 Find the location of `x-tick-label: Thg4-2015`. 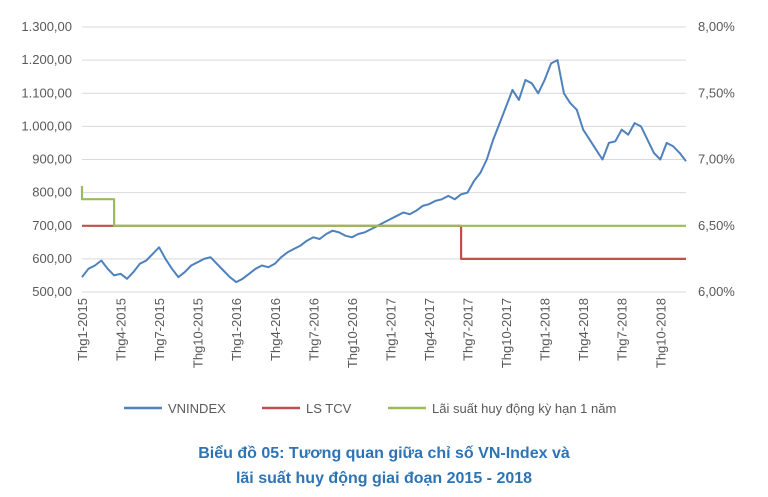

x-tick-label: Thg4-2015 is located at coordinates (121, 329).